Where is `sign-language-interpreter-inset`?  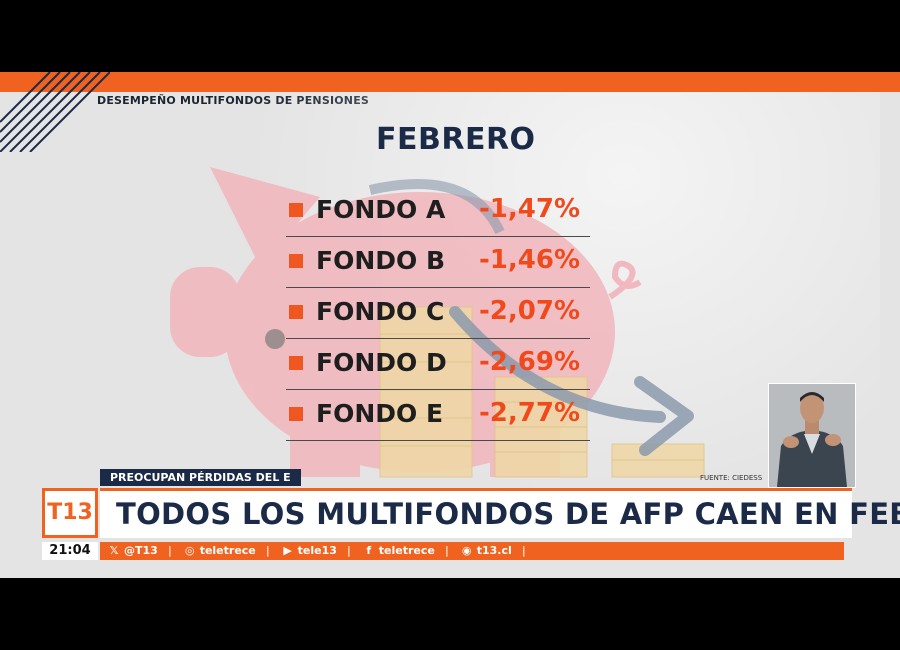 sign-language-interpreter-inset is located at coordinates (812, 435).